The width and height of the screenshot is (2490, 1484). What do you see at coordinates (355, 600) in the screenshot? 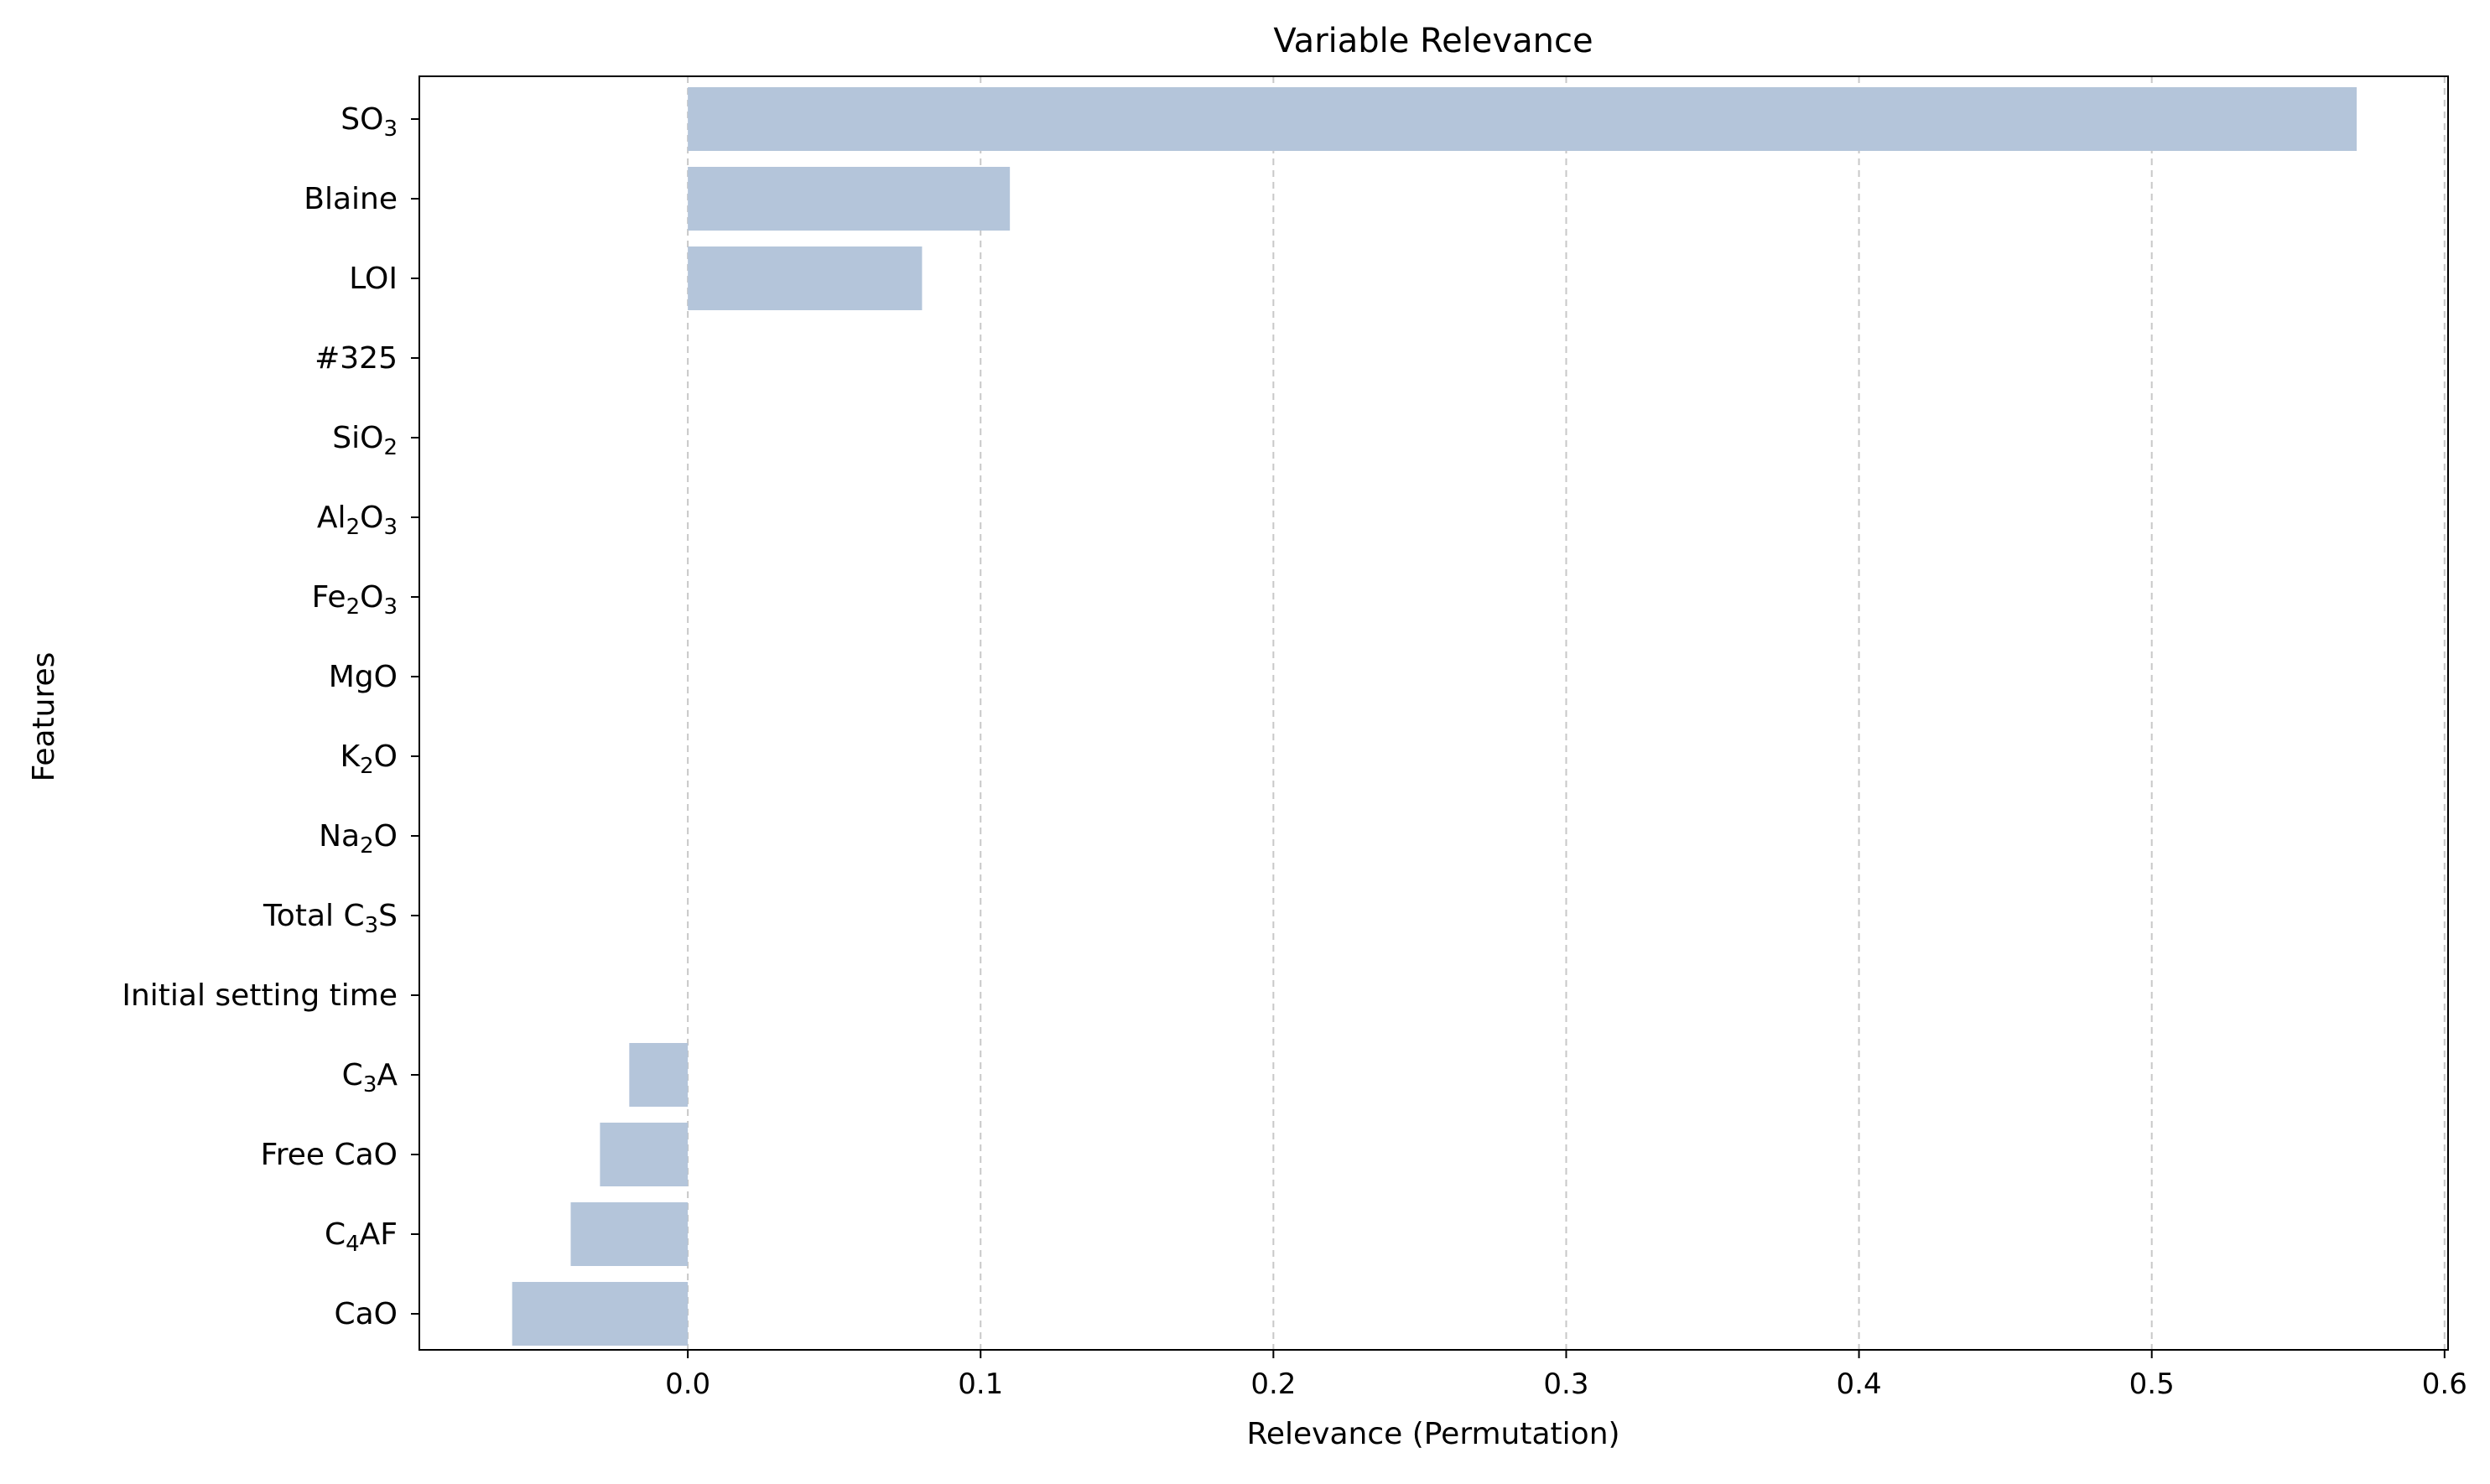
I see `y-tick-label: Fe2O3` at bounding box center [355, 600].